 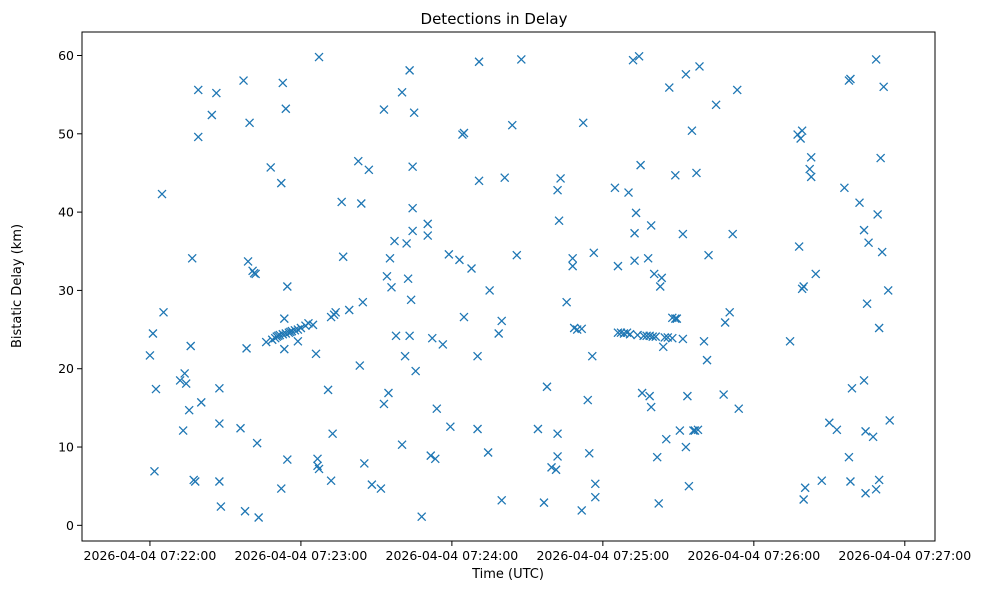 I want to click on x-tick-label: 2026-04-04 07:22:00, so click(x=150, y=555).